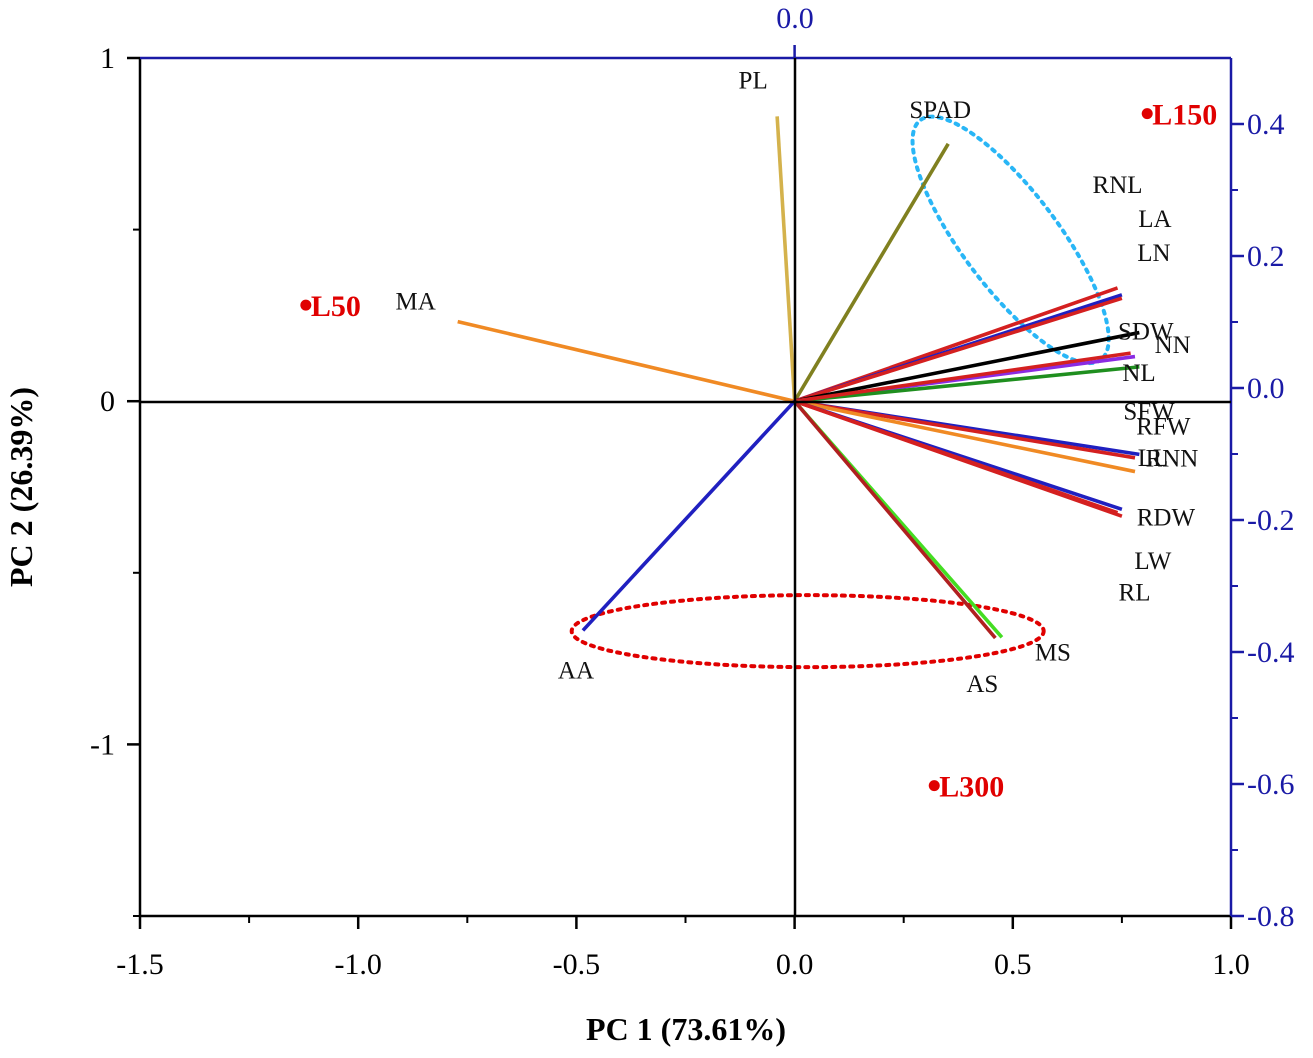  What do you see at coordinates (577, 964) in the screenshot?
I see `x-tick-label: -0.5` at bounding box center [577, 964].